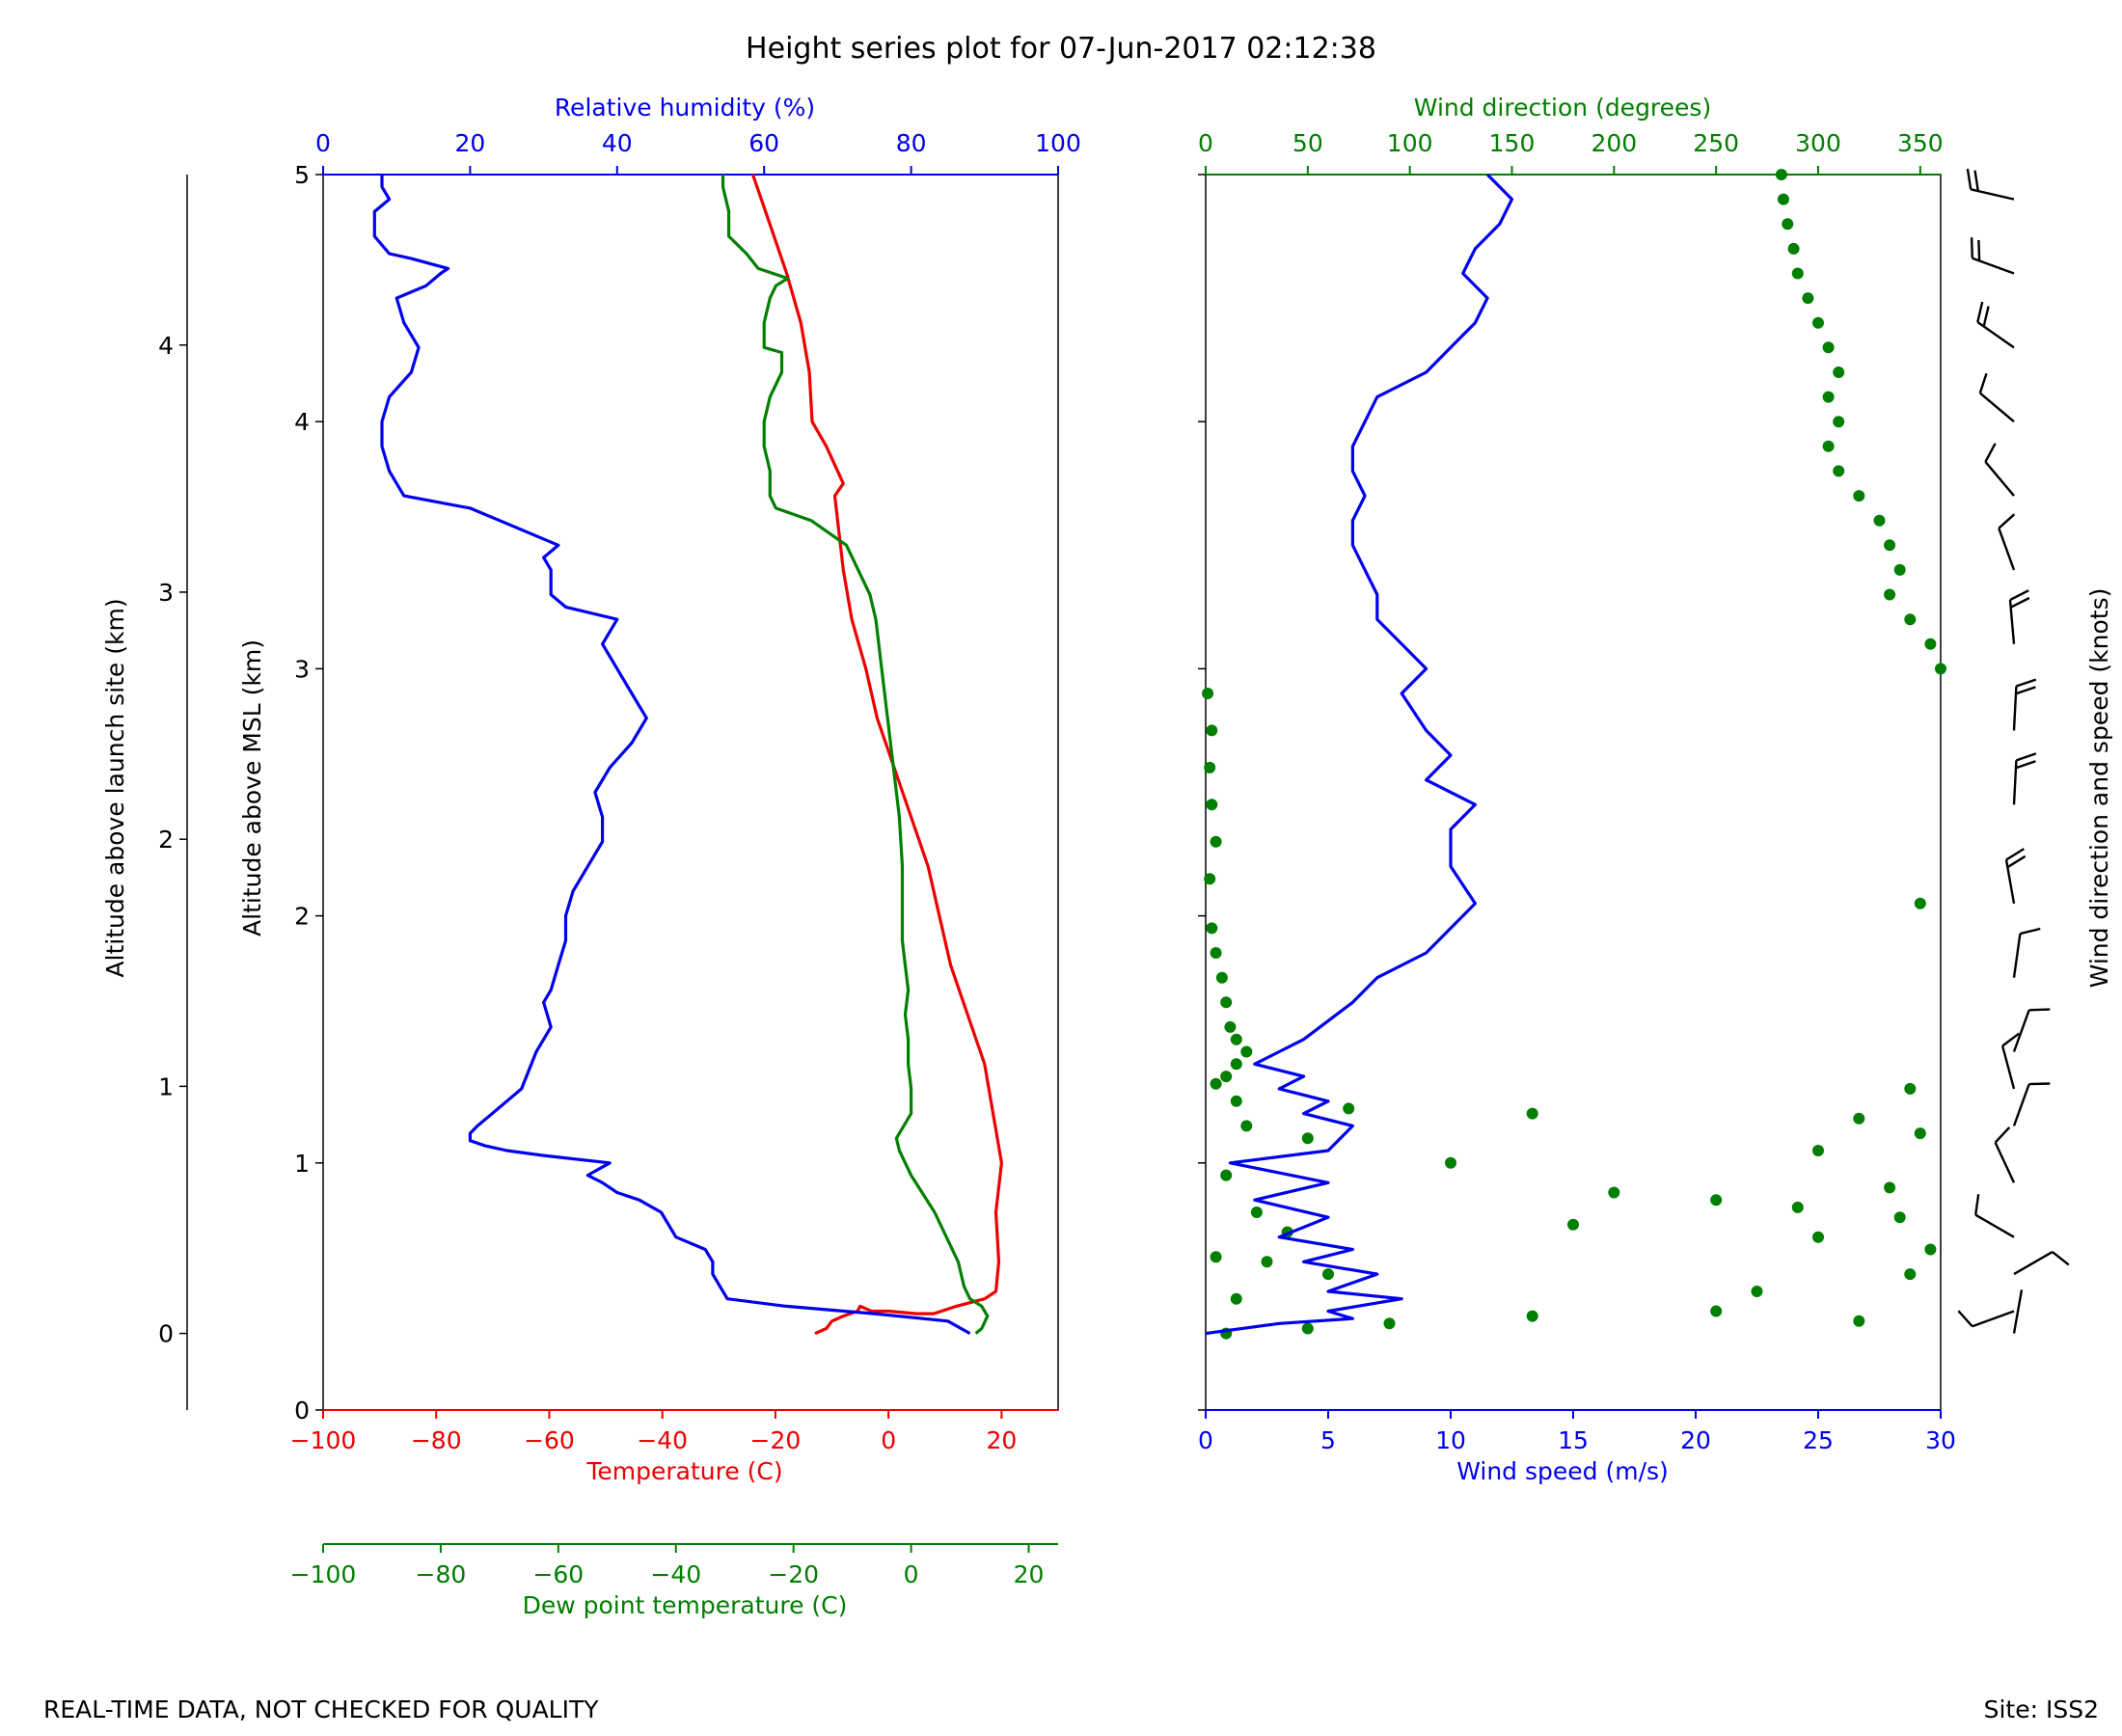 Image resolution: width=2122 pixels, height=1736 pixels. I want to click on wind-barb-axis-label: Wind direction and speed (knots), so click(2099, 789).